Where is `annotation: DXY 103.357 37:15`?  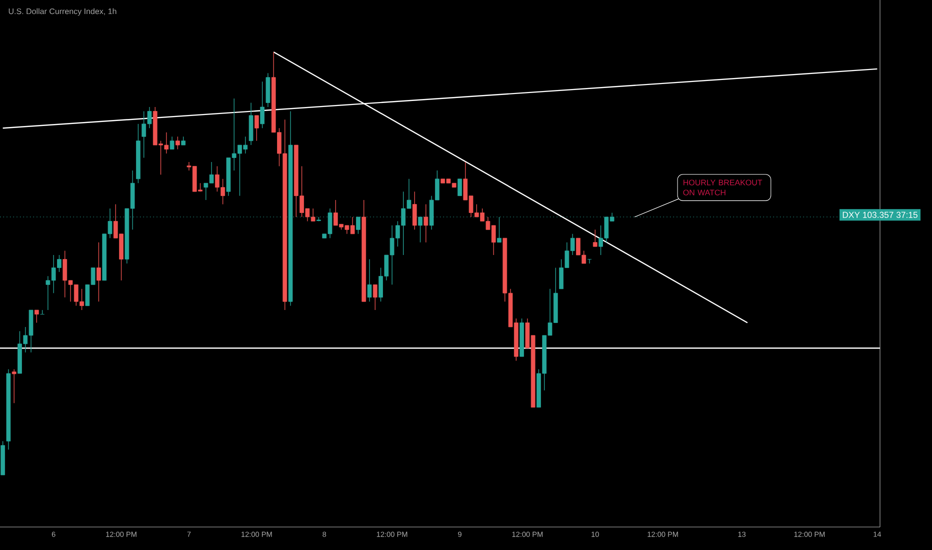
annotation: DXY 103.357 37:15 is located at coordinates (880, 215).